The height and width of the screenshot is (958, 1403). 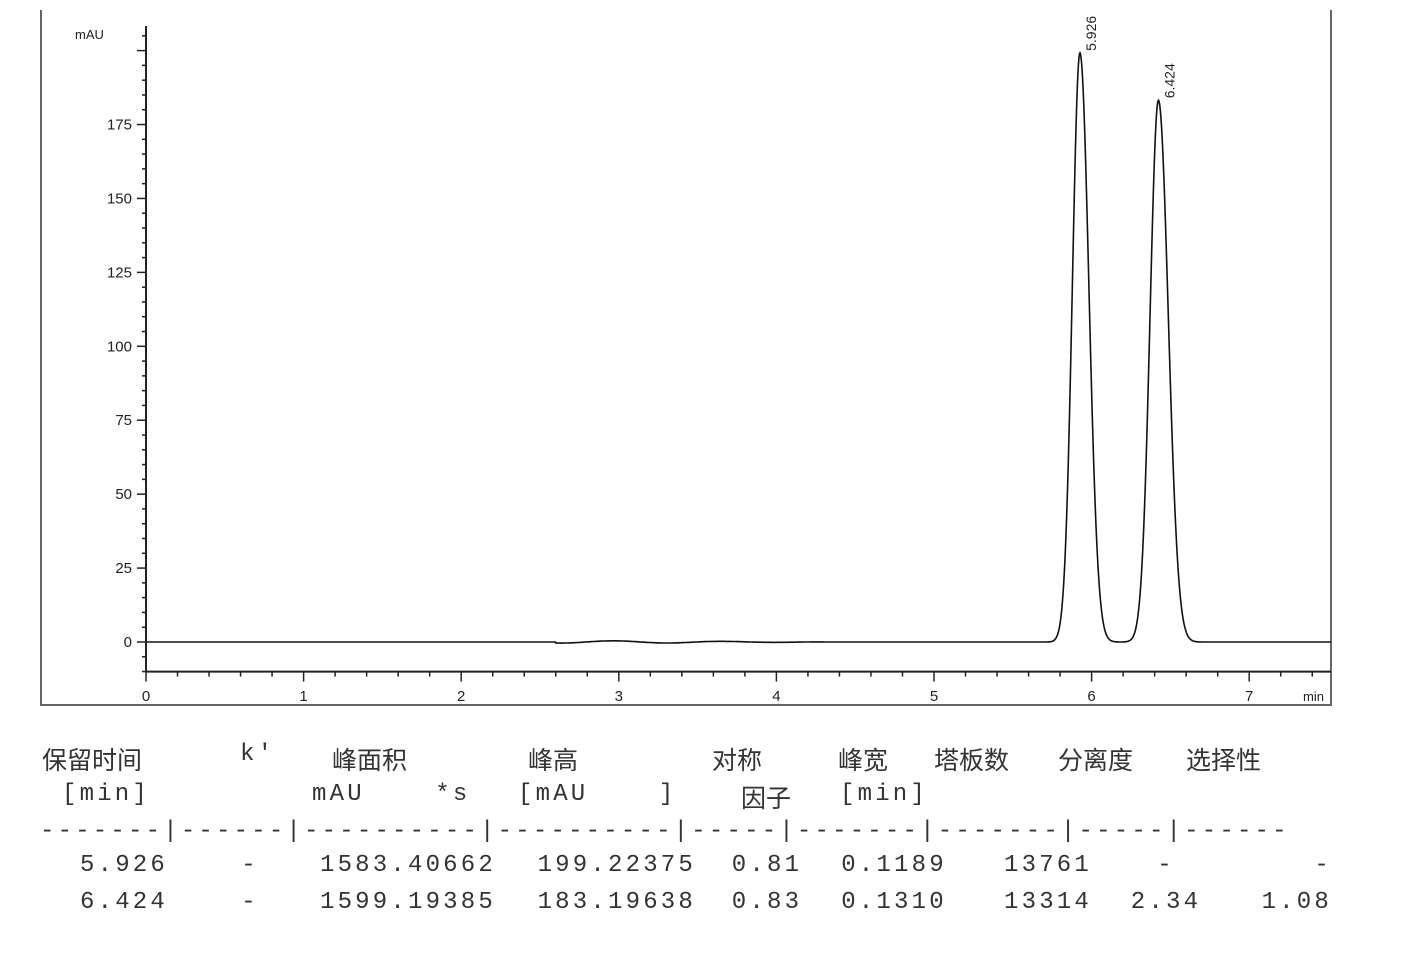 What do you see at coordinates (616, 865) in the screenshot?
I see `table-cell: 199.22375` at bounding box center [616, 865].